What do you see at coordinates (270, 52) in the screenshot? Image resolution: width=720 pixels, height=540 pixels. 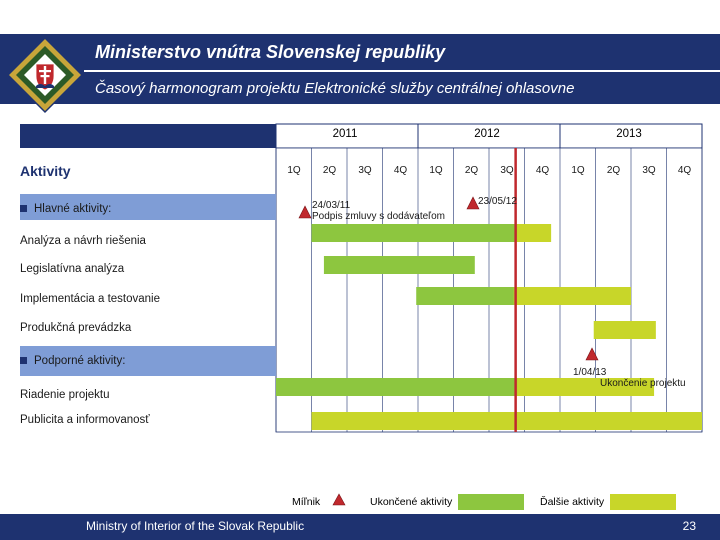 I see `page-title: Ministerstvo vnútra Slovenskej republiky` at bounding box center [270, 52].